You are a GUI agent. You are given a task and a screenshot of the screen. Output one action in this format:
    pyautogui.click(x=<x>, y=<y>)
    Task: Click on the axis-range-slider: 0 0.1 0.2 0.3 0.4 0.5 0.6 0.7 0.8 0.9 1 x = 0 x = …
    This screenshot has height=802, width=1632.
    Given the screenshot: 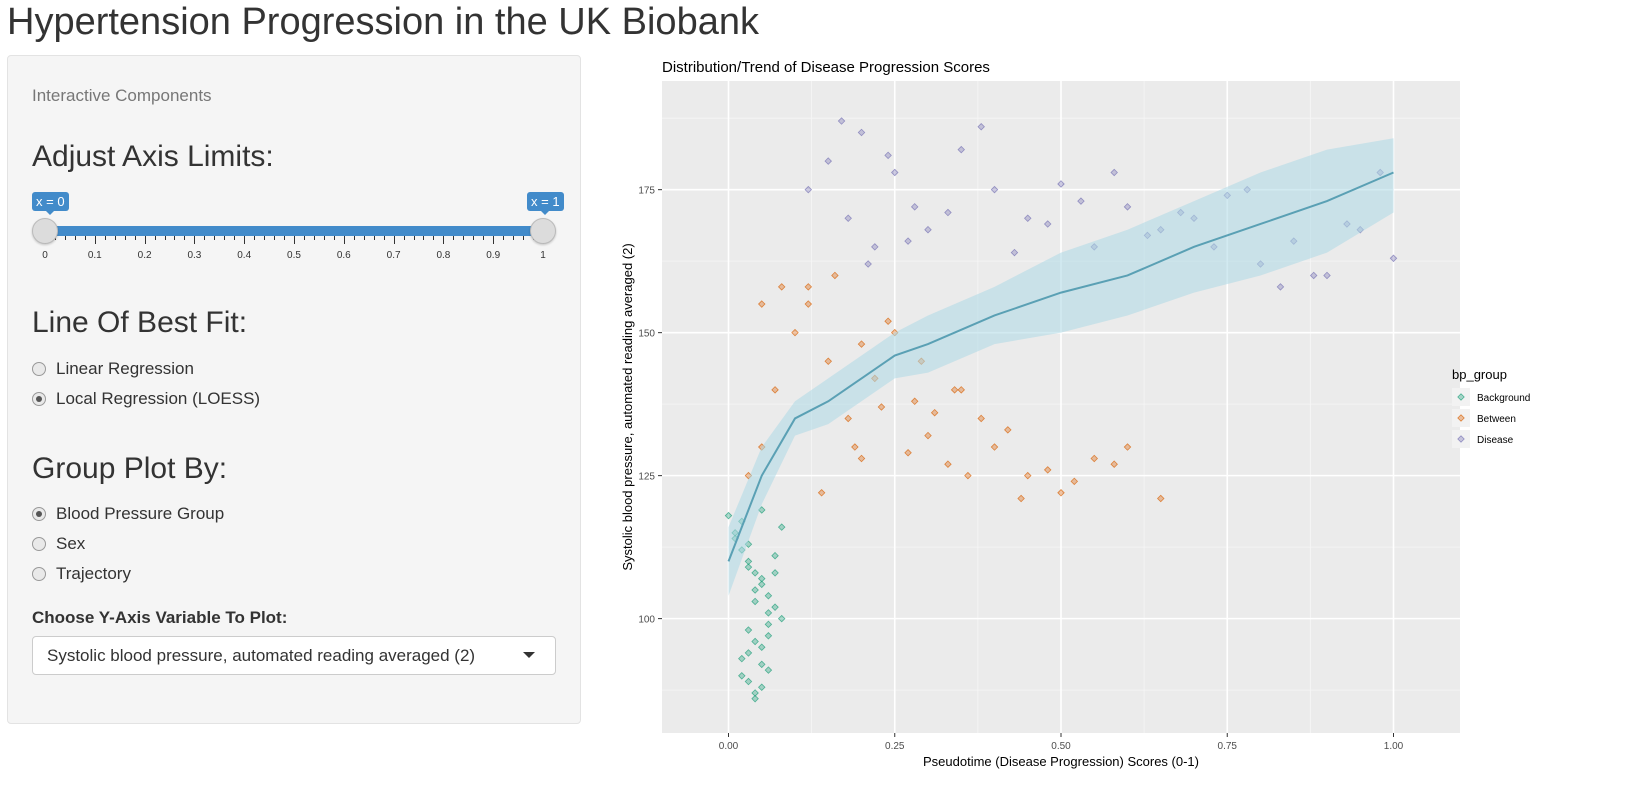 What is the action you would take?
    pyautogui.click(x=298, y=227)
    